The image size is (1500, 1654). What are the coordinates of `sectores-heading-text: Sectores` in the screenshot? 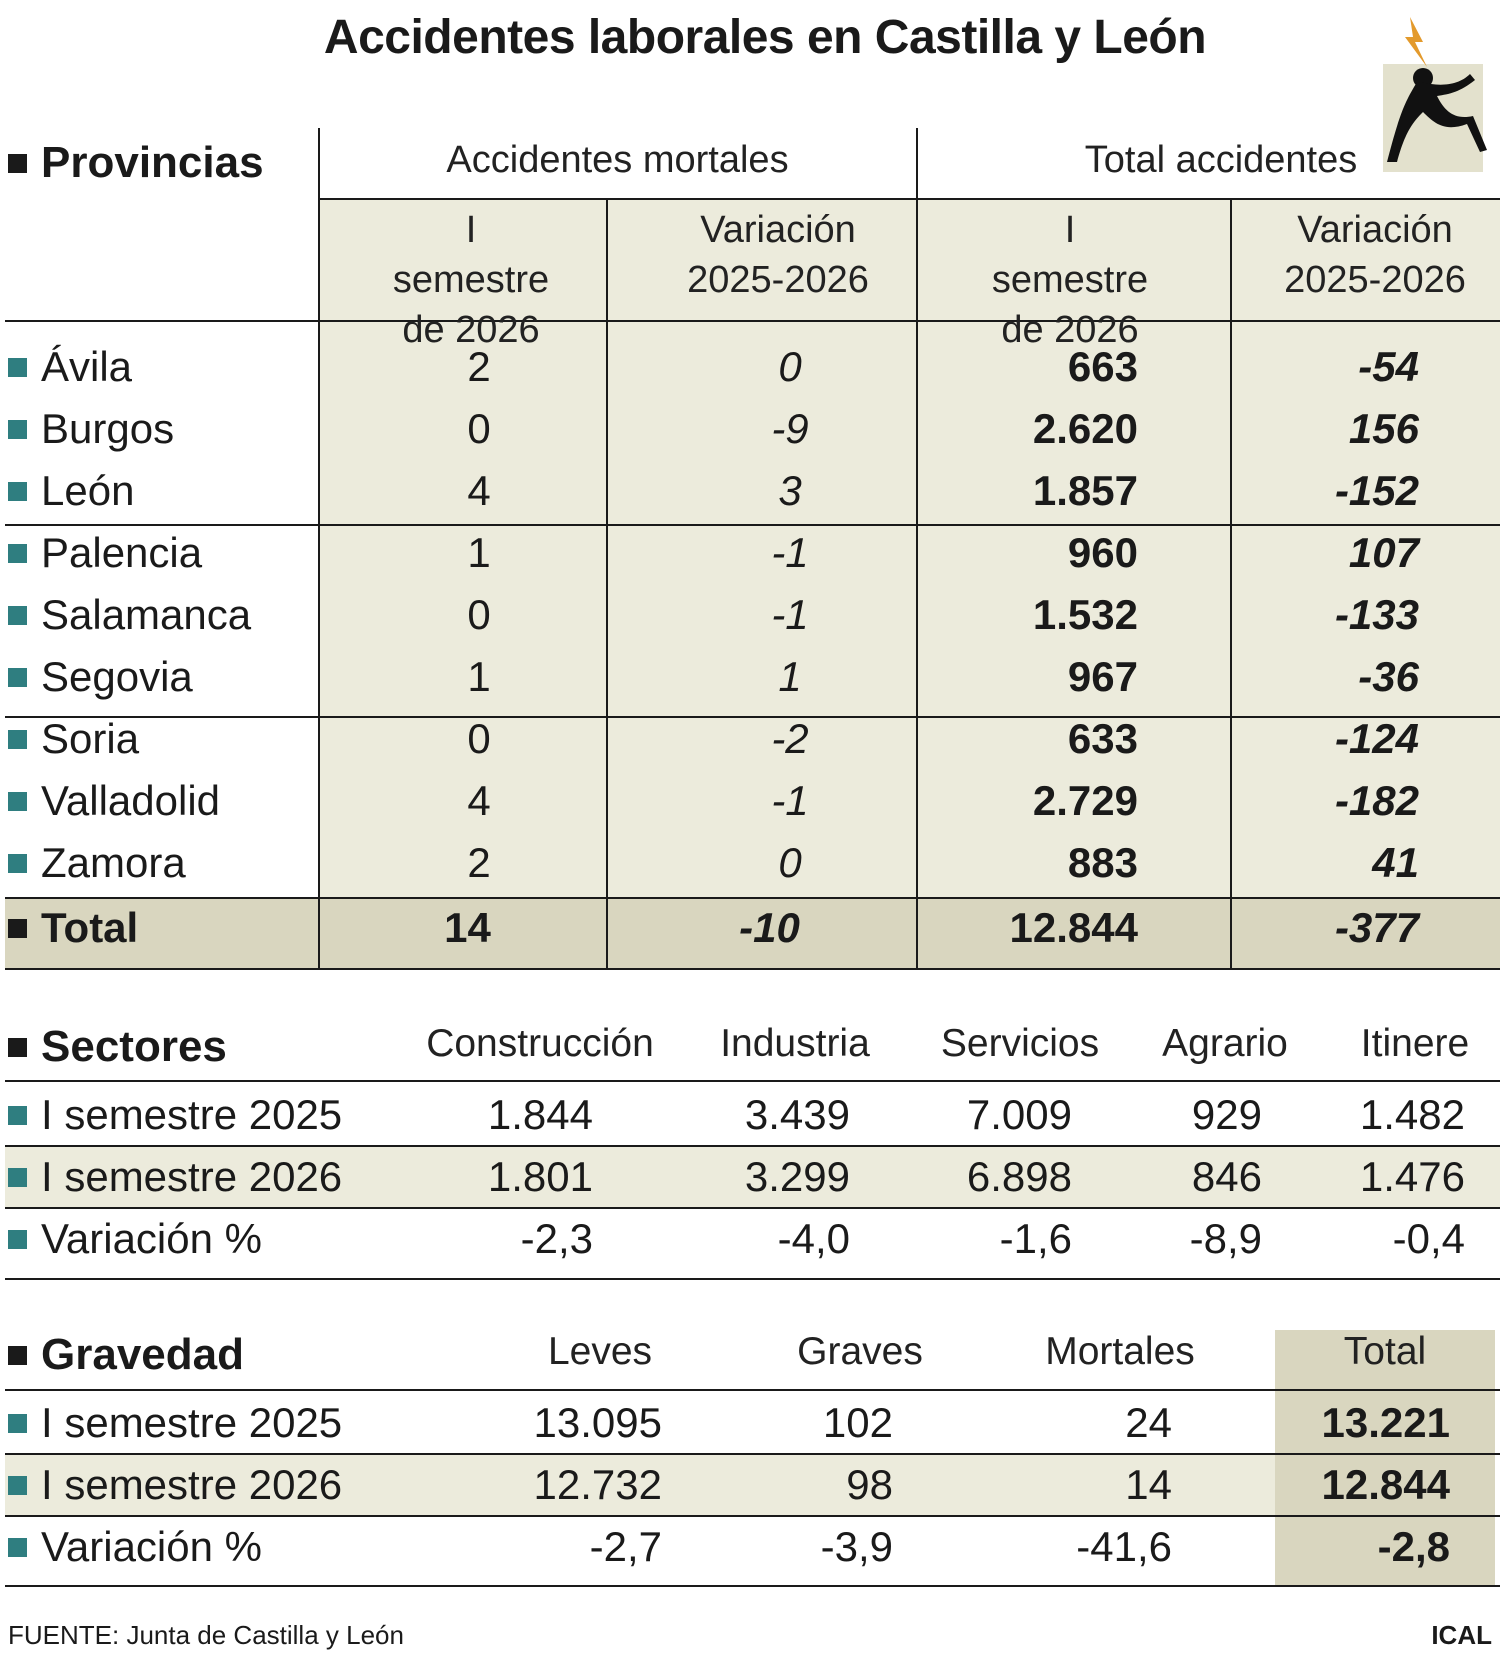 It's located at (134, 1046).